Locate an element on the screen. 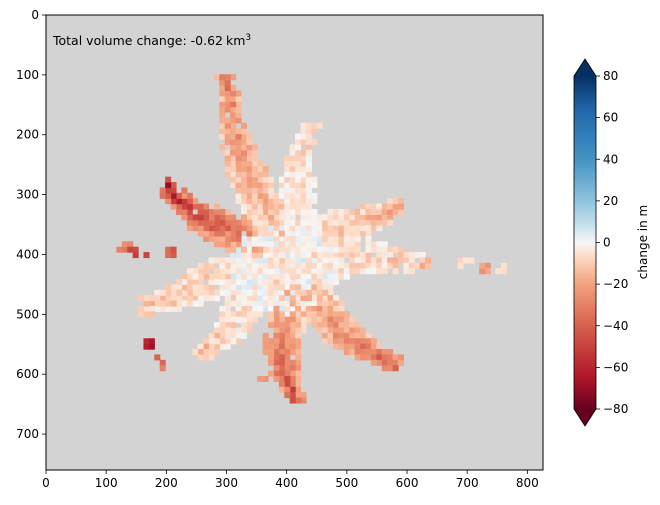 The image size is (660, 505). annotation-unit: km is located at coordinates (235, 40).